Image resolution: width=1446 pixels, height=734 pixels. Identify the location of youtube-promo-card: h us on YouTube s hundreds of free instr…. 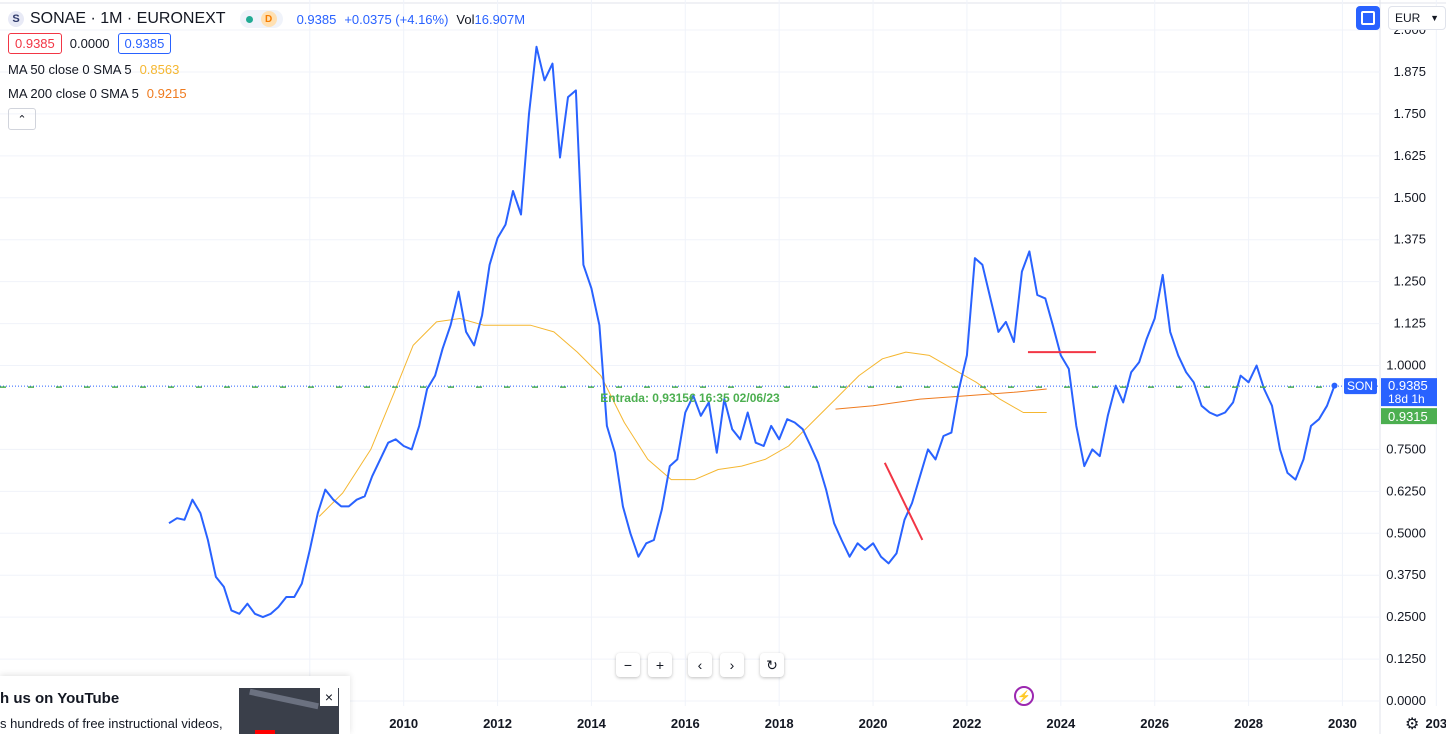
(175, 705).